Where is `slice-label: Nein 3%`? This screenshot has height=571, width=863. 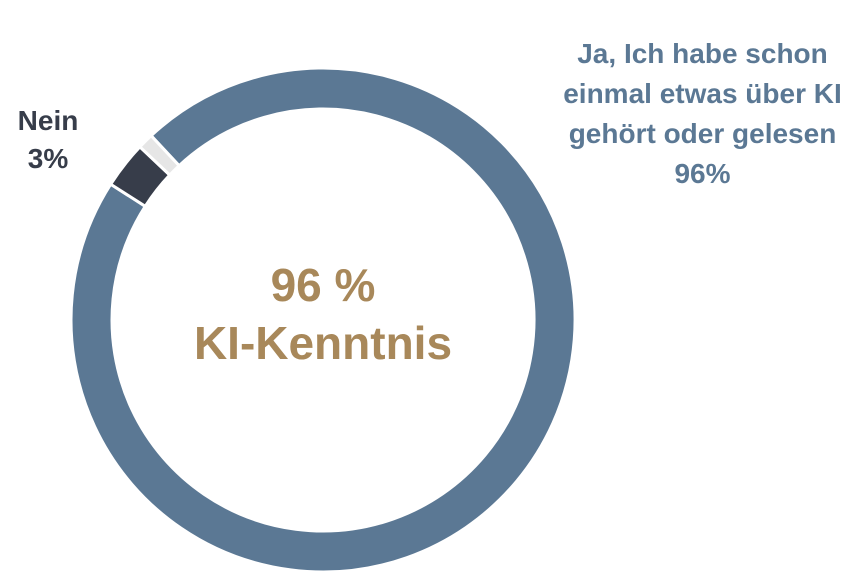
slice-label: Nein 3% is located at coordinates (48, 140).